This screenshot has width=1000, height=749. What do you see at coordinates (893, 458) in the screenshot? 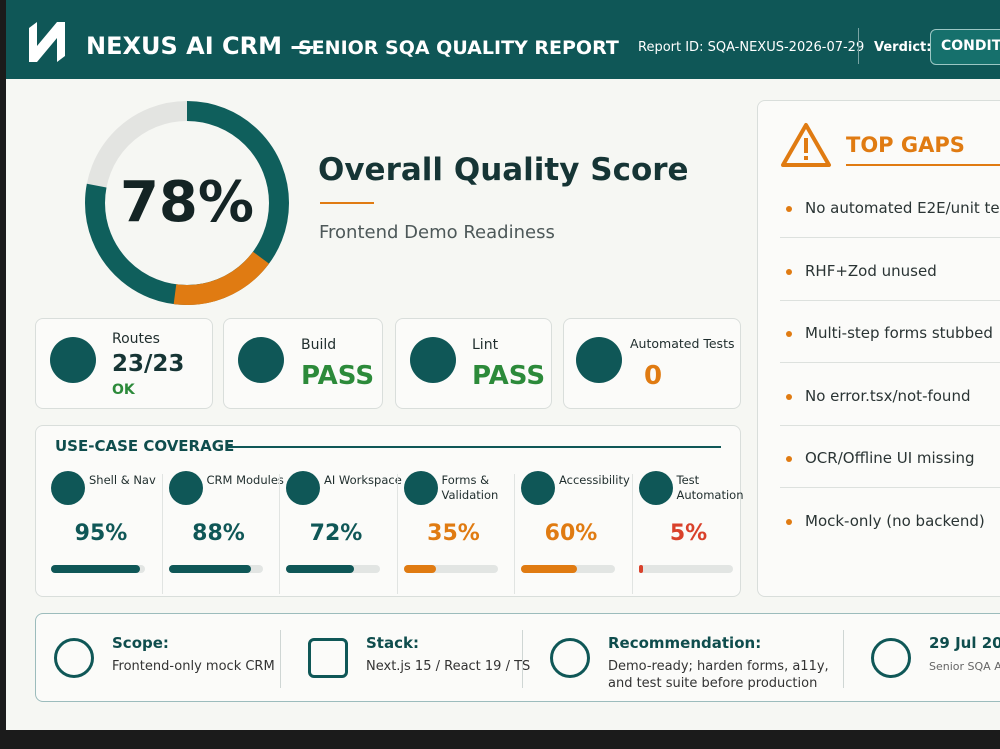
I see `gap-item: OCR/Offline UI missing` at bounding box center [893, 458].